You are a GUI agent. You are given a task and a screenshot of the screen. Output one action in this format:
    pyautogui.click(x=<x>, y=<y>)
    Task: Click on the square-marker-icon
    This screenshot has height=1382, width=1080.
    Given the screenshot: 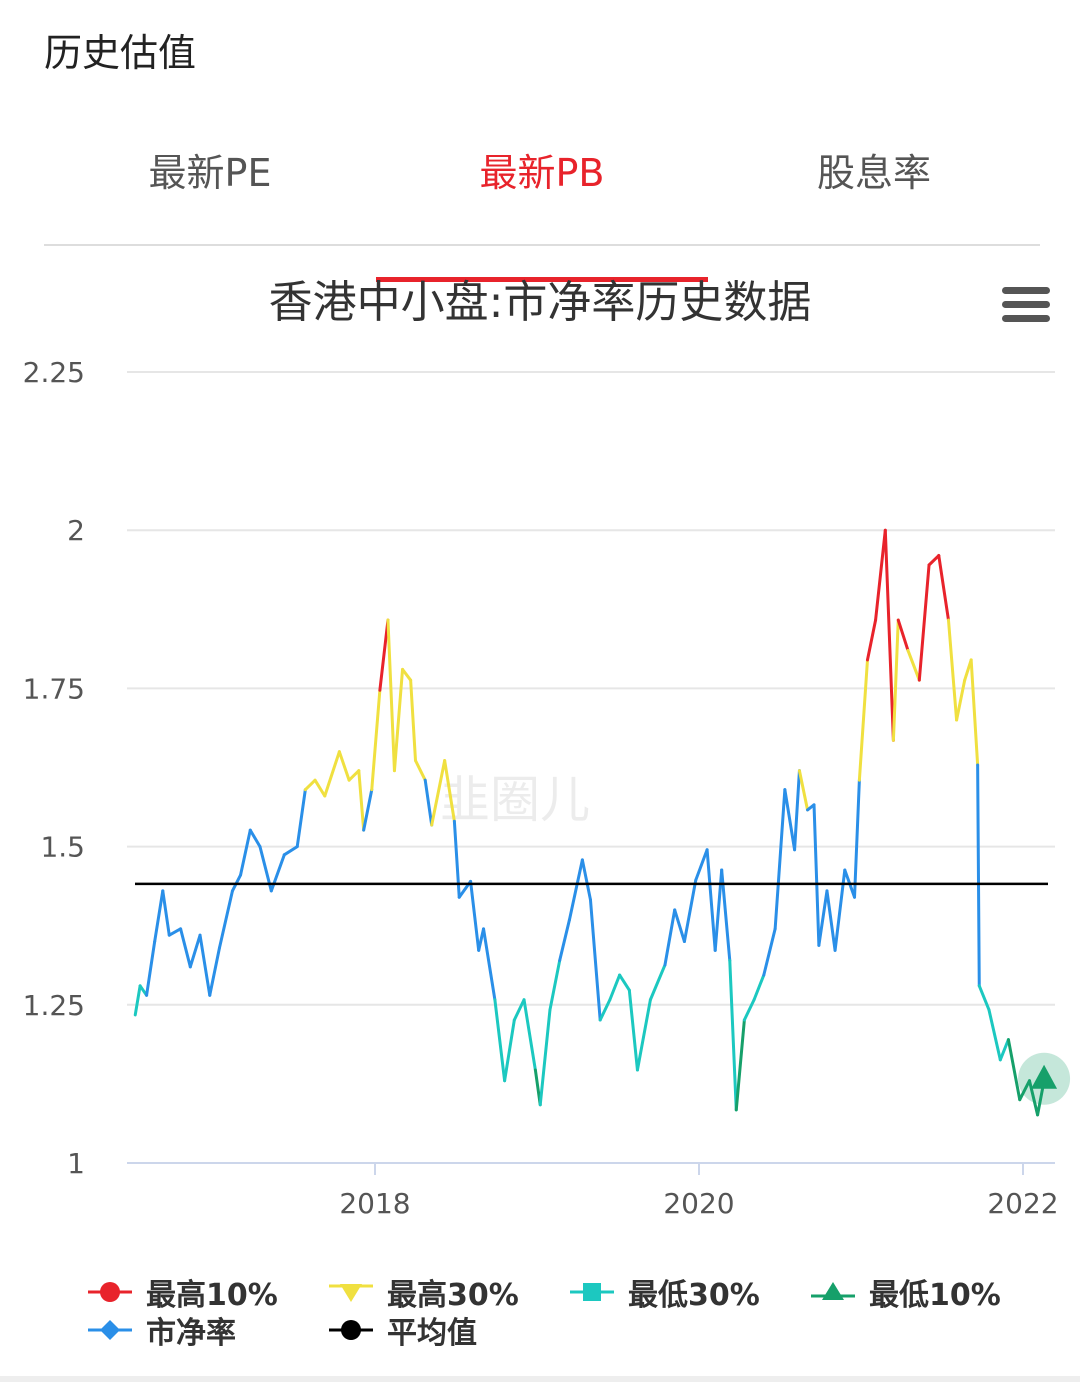 What is the action you would take?
    pyautogui.click(x=592, y=1292)
    